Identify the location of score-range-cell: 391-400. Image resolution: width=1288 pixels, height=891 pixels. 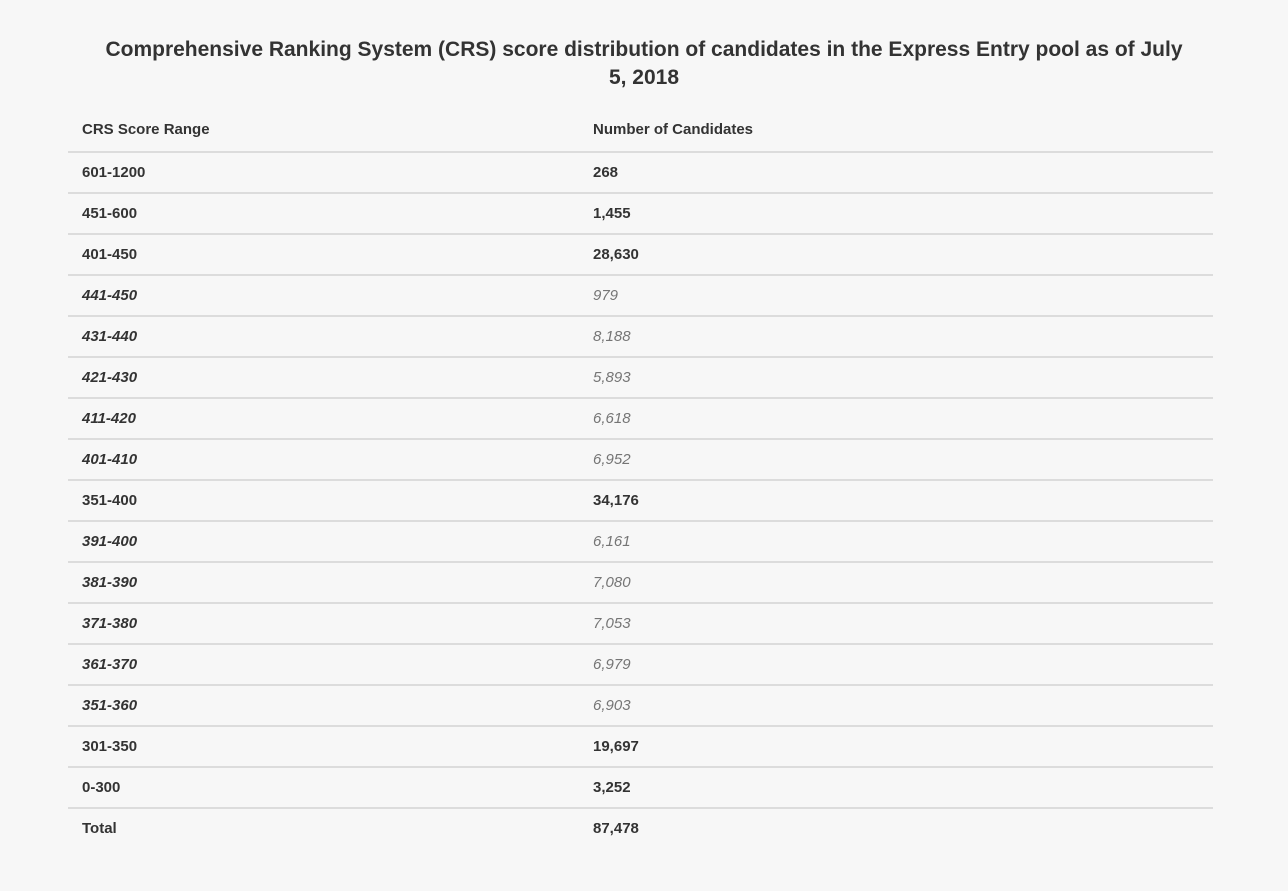
(110, 541).